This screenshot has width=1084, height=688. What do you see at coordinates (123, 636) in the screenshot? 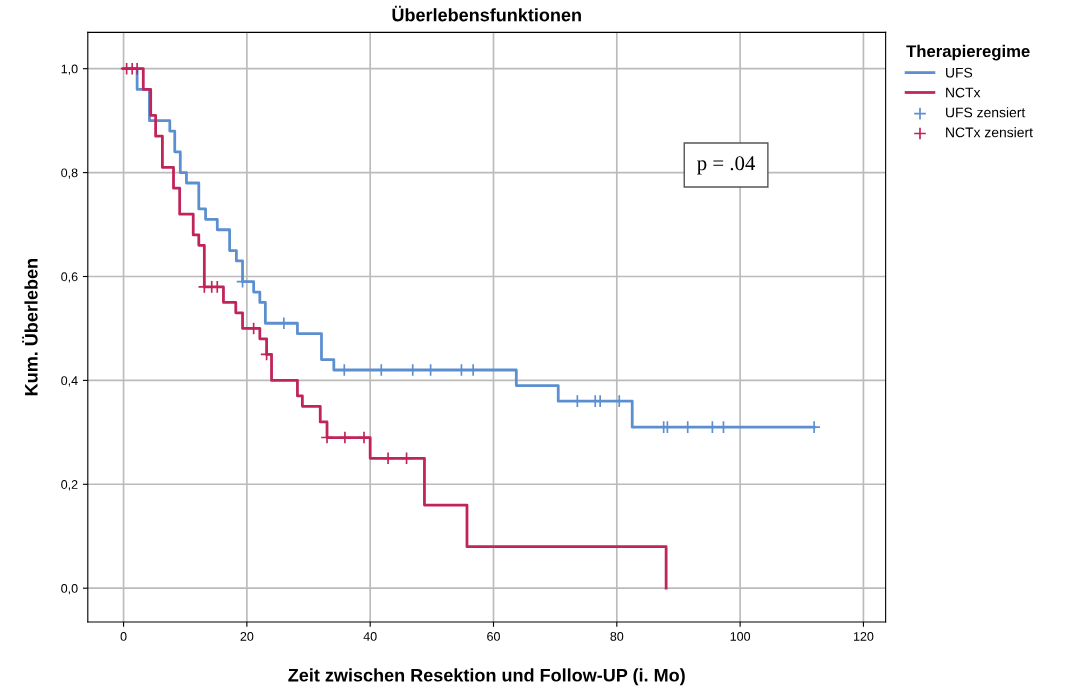
I see `x-tick-label: 0` at bounding box center [123, 636].